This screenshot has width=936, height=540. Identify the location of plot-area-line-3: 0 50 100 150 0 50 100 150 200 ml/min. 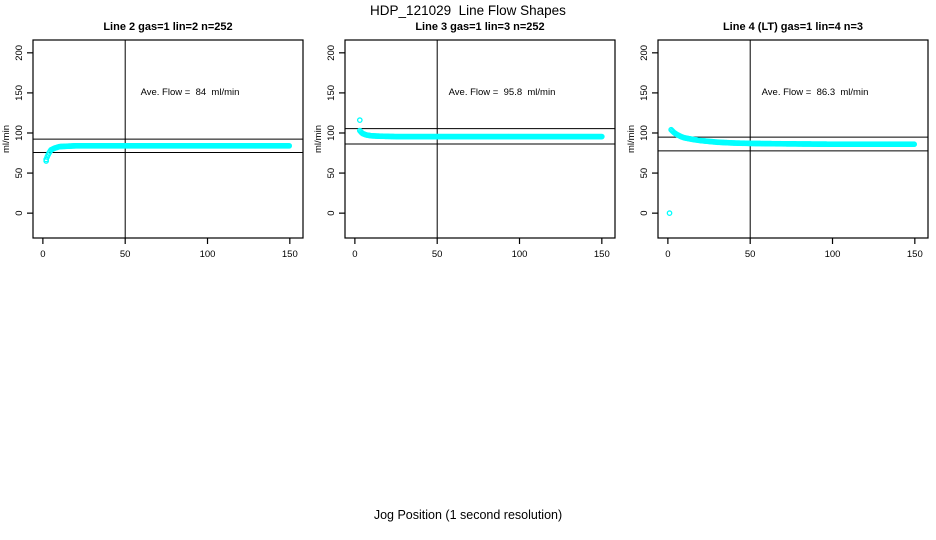
(464, 149).